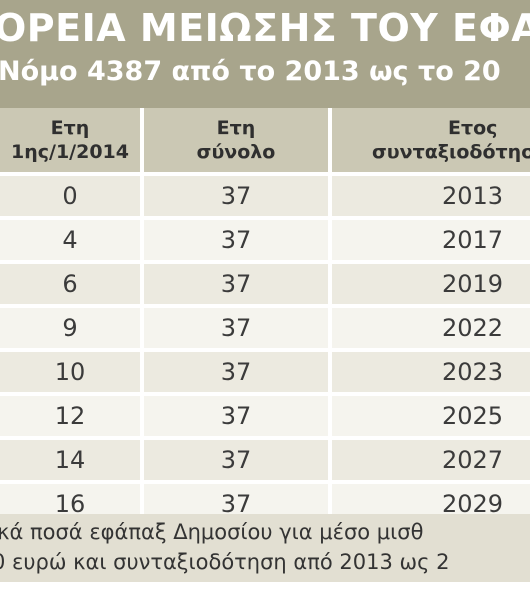 This screenshot has width=530, height=595. Describe the element at coordinates (473, 504) in the screenshot. I see `cell-value: 2029` at that location.